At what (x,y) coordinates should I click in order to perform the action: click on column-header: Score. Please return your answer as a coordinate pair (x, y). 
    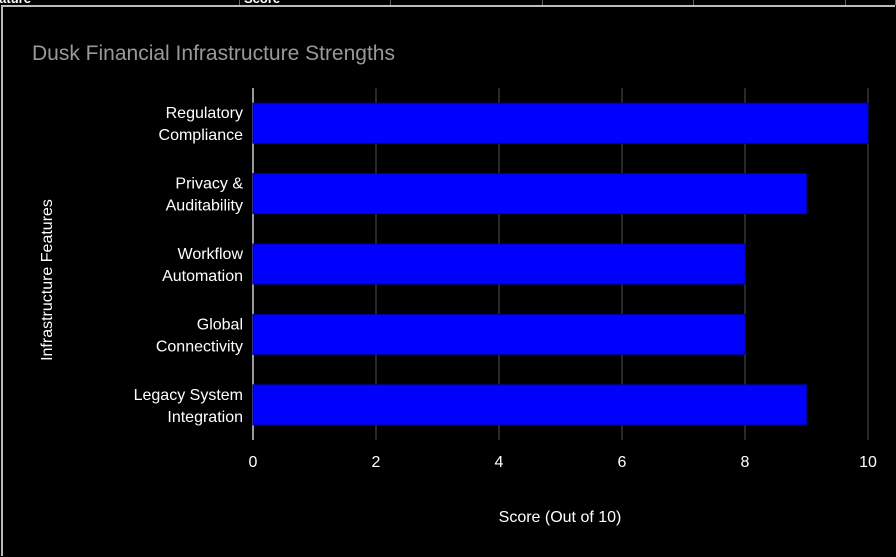
    Looking at the image, I should click on (315, 3).